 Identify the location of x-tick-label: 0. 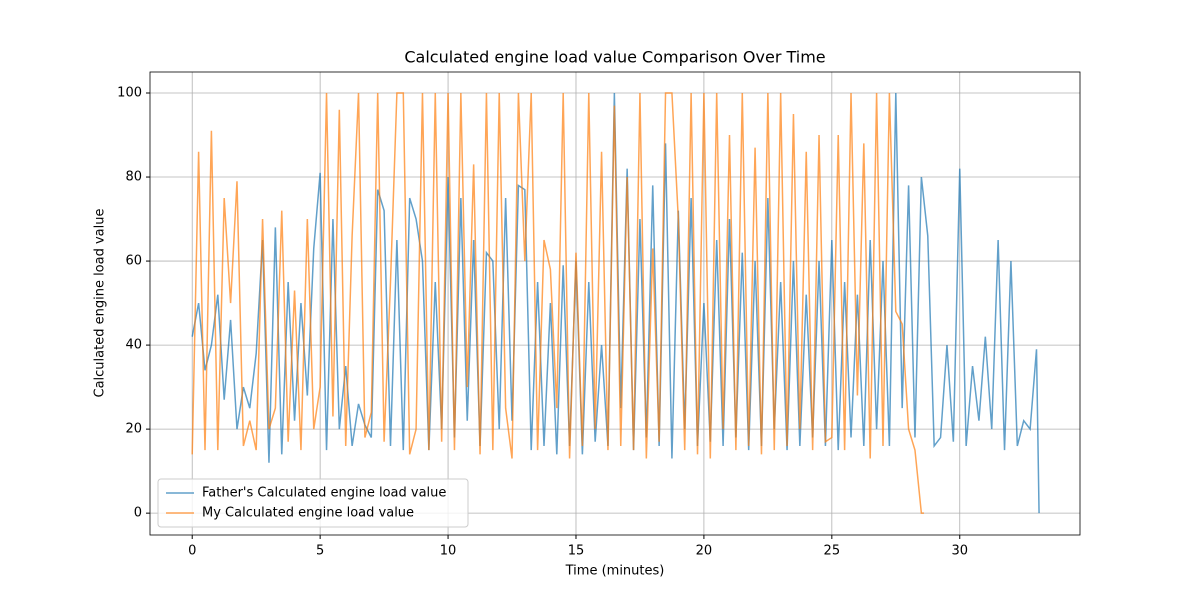
(192, 551).